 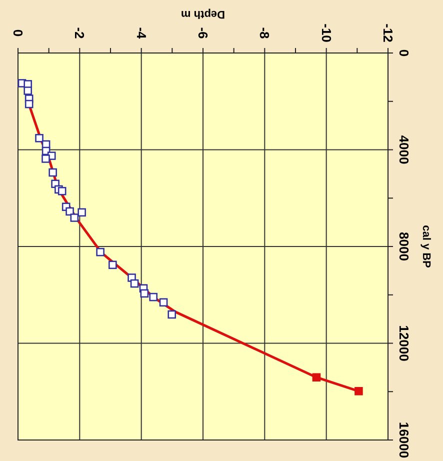 I want to click on x-tick-label: -2, so click(x=80, y=33).